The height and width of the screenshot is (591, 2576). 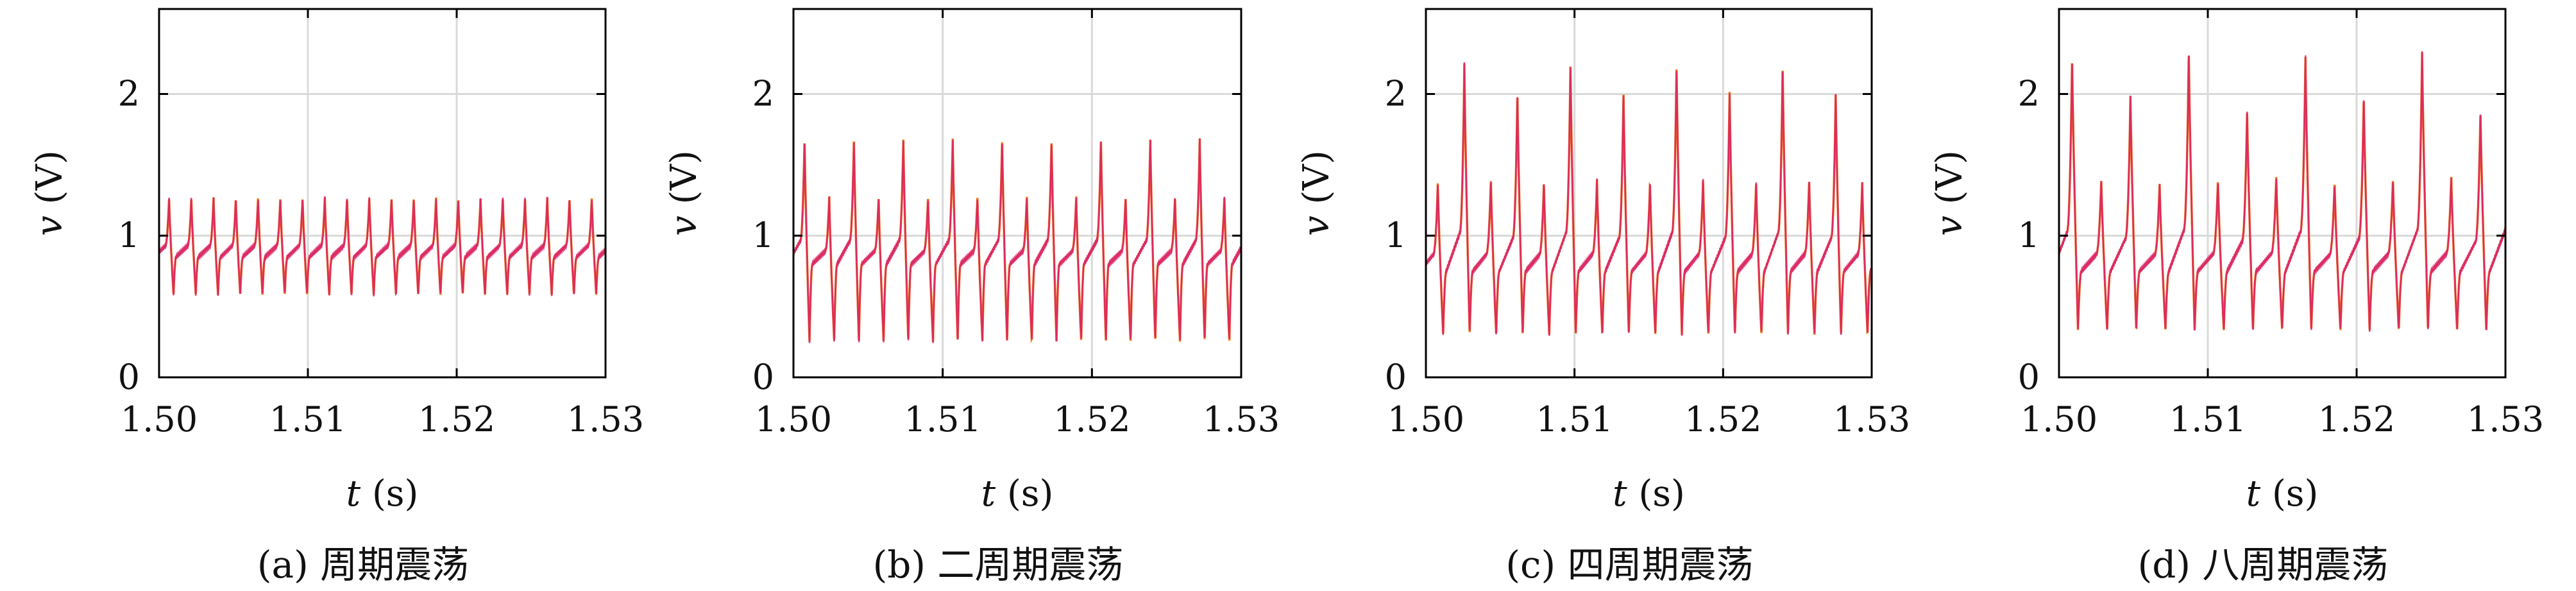 I want to click on panel-caption: (a) 周期震荡, so click(x=363, y=565).